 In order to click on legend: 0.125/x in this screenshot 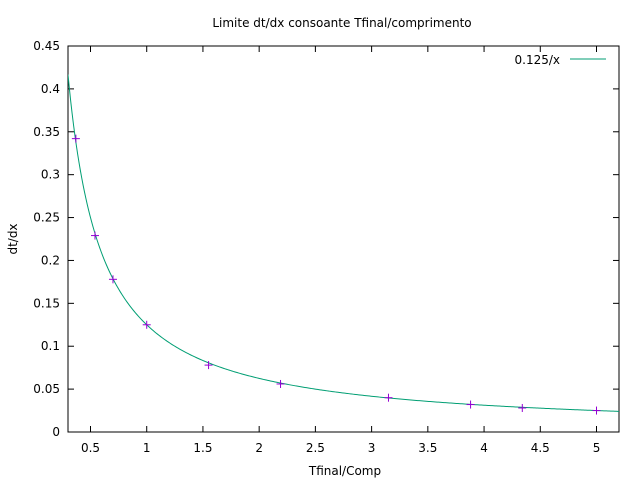, I will do `click(560, 60)`.